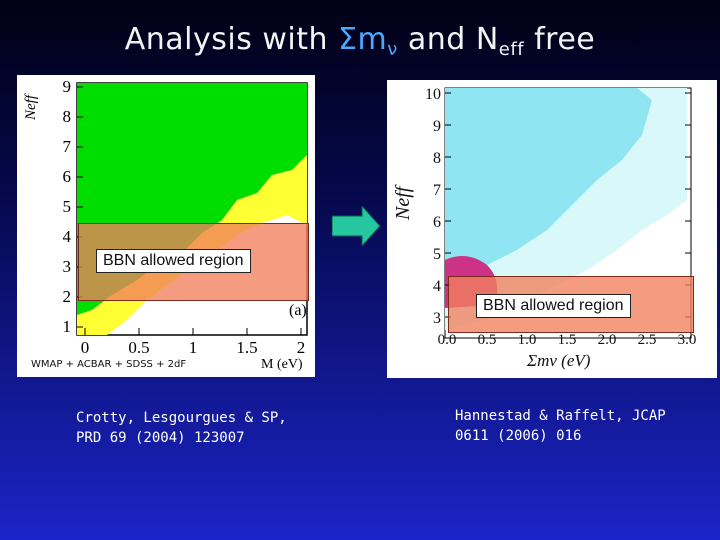 The width and height of the screenshot is (720, 540). I want to click on left-y-tick: 3, so click(67, 266).